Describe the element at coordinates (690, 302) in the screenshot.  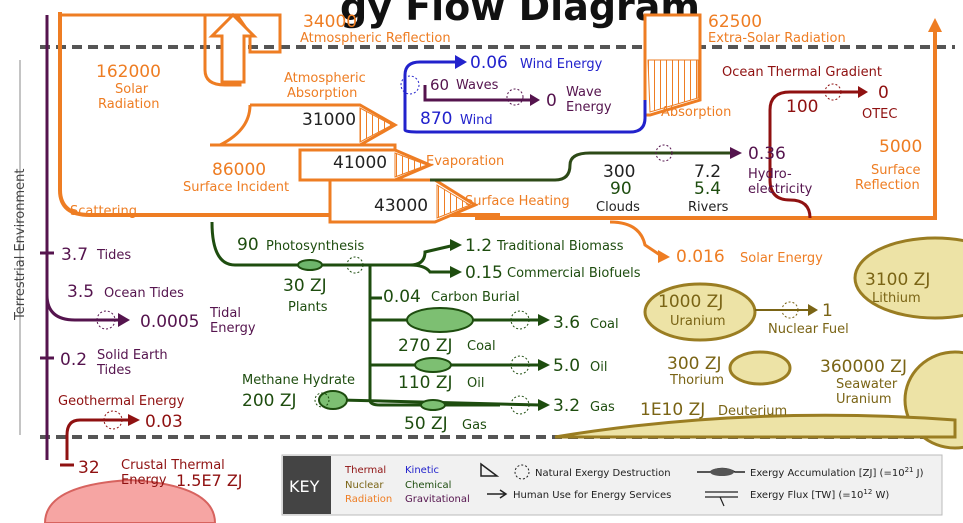
I see `uranium-value: 1000 ZJ` at that location.